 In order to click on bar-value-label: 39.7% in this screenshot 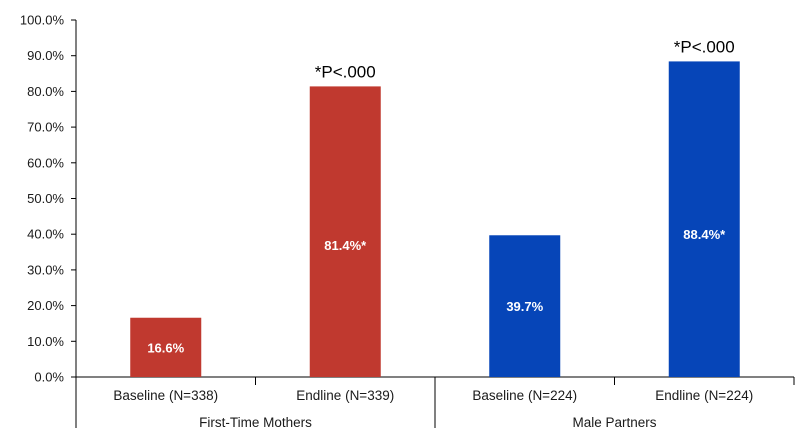, I will do `click(524, 306)`.